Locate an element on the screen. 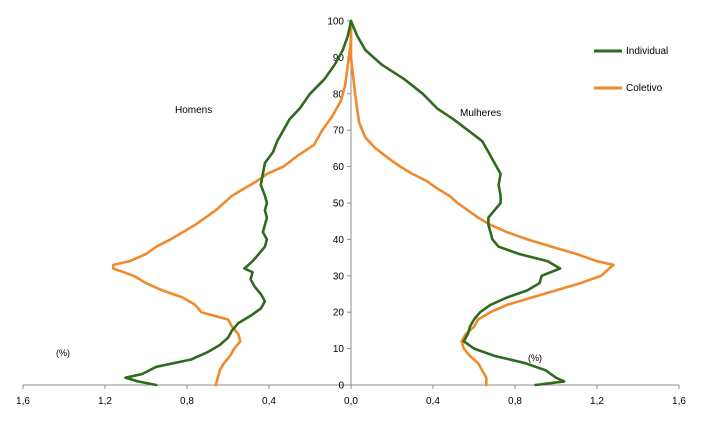 The image size is (710, 433). y-tick-label: 50 is located at coordinates (339, 204).